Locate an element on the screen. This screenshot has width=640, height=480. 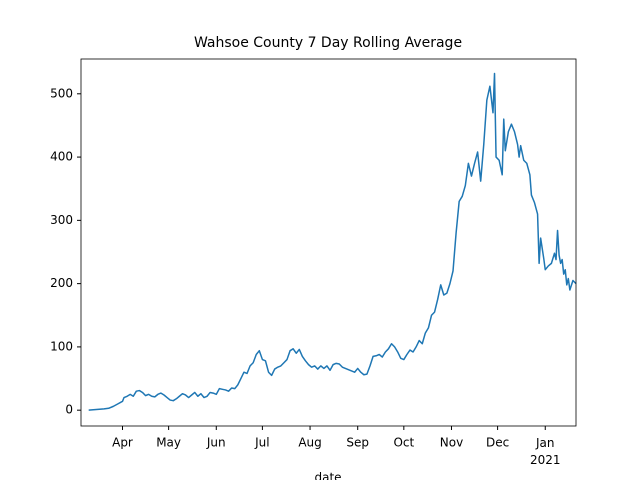
y-tick-label: 0 is located at coordinates (69, 410).